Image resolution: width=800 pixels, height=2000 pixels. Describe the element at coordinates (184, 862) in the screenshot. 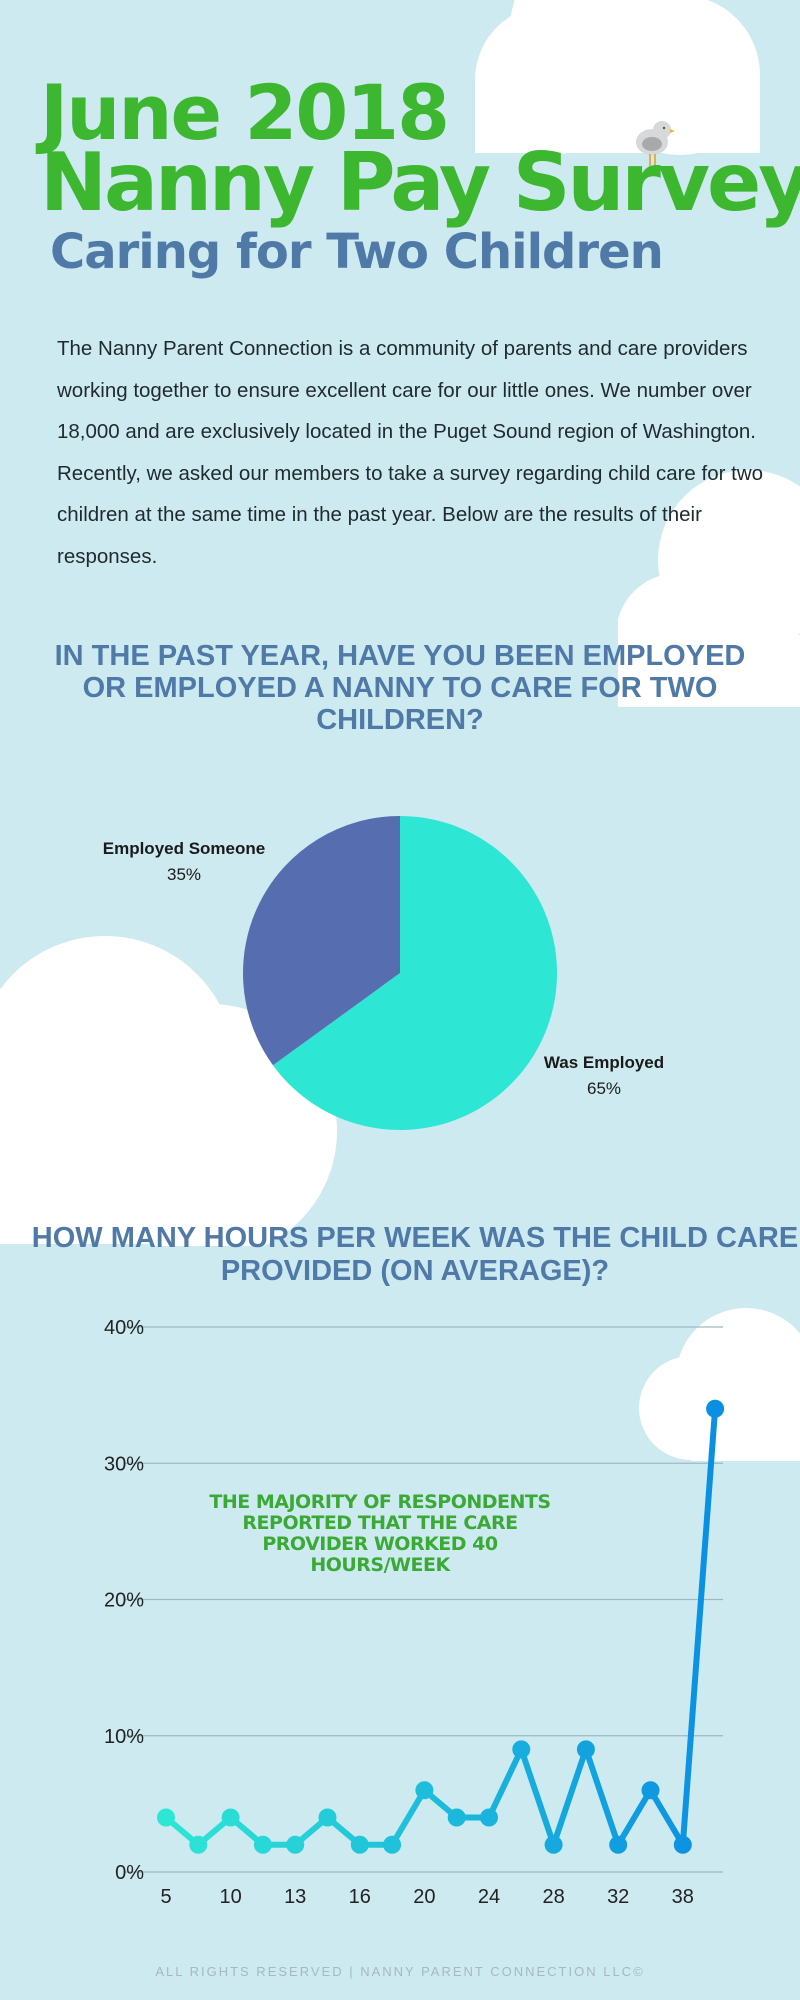

I see `pie-label-employed-someone: Employed Someone 35%` at that location.